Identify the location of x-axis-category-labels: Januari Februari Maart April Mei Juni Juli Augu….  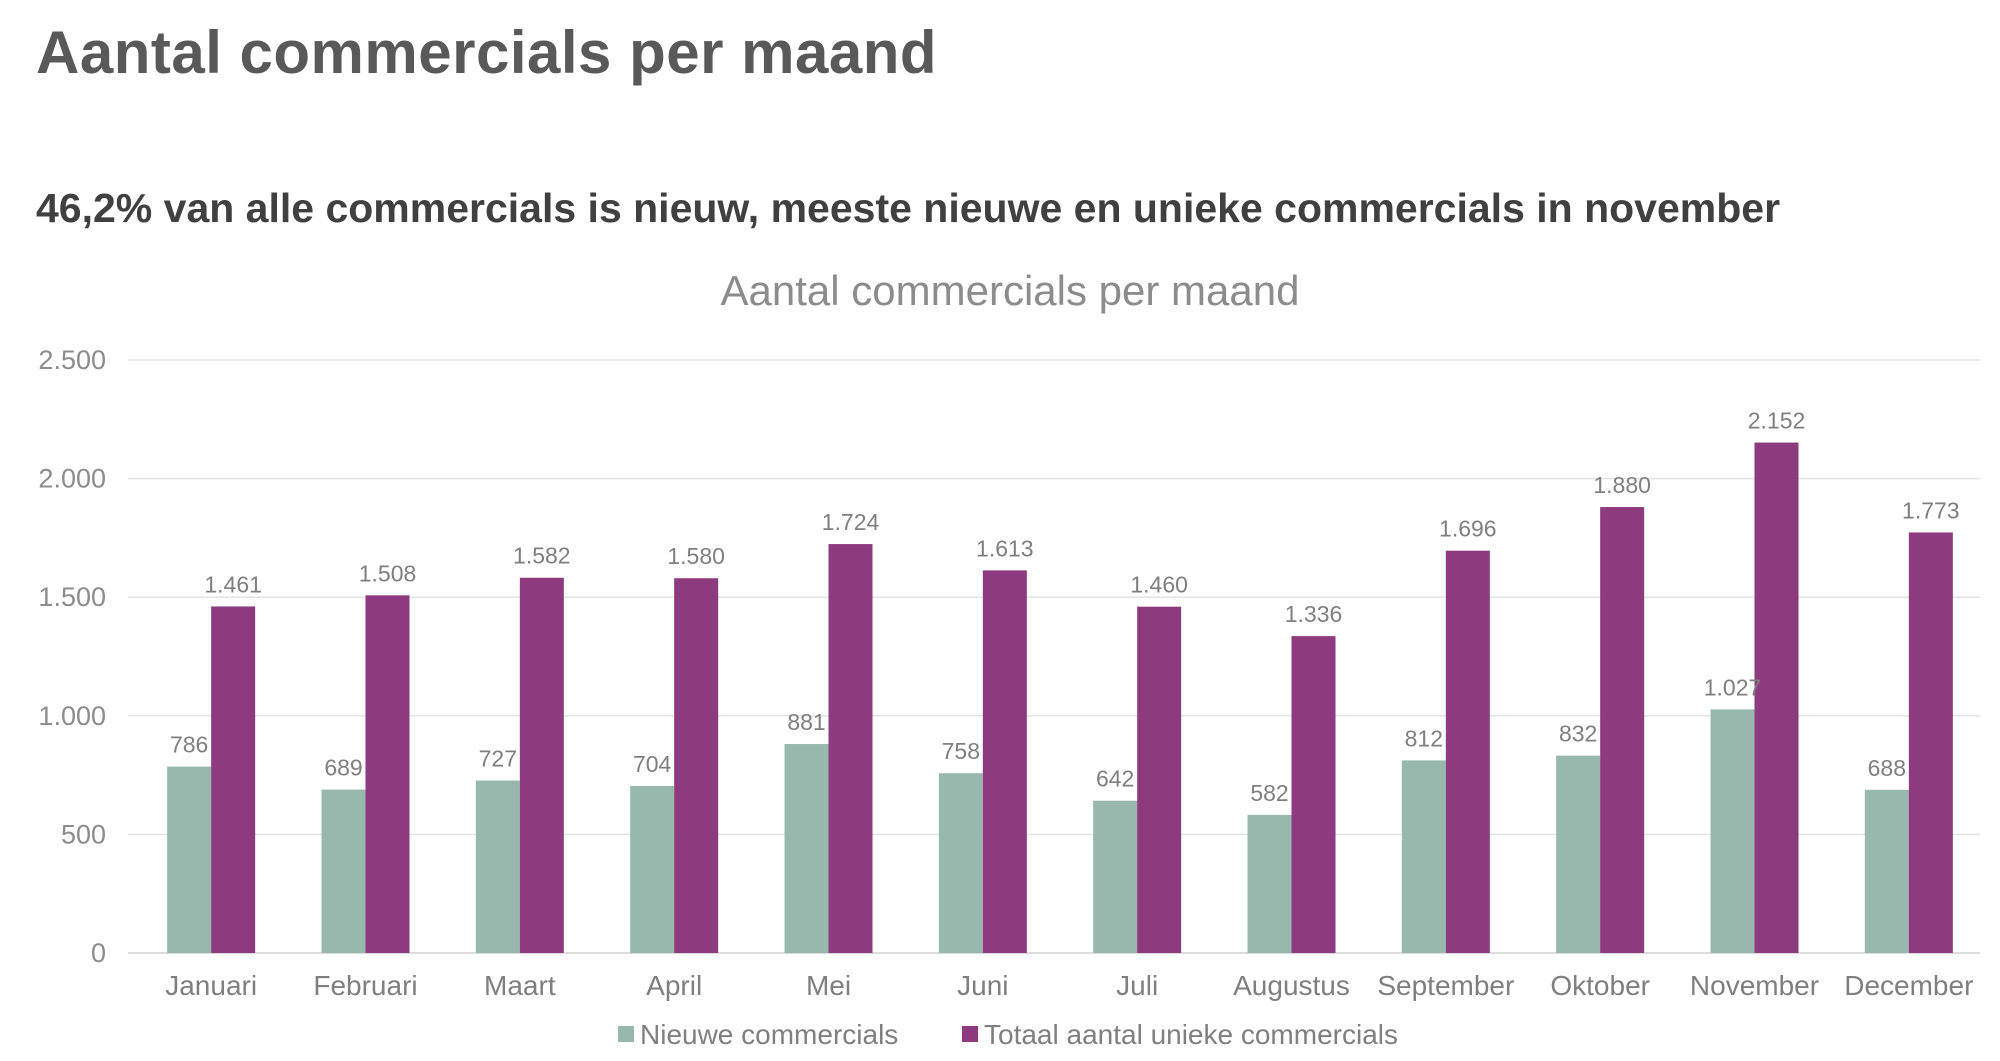
(1069, 985).